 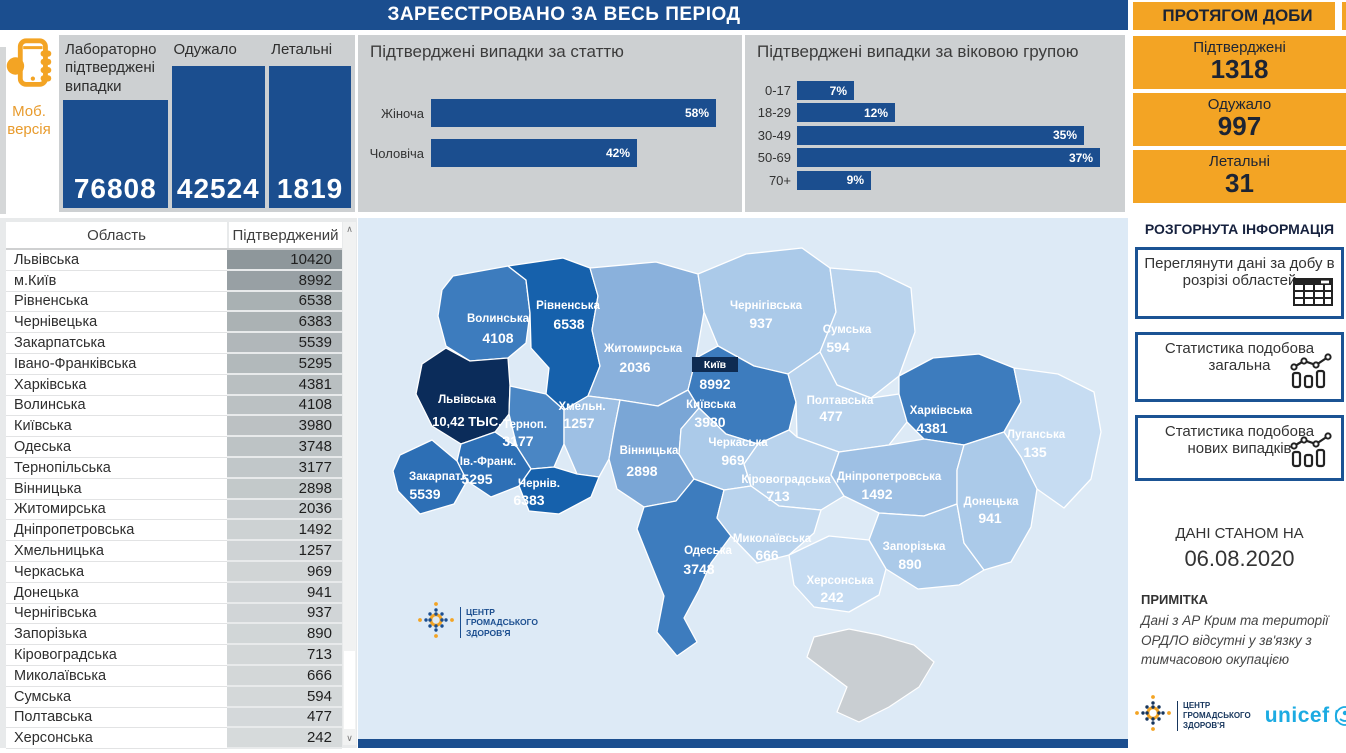 I want to click on table-row: Кіровоградська 713, so click(x=174, y=655).